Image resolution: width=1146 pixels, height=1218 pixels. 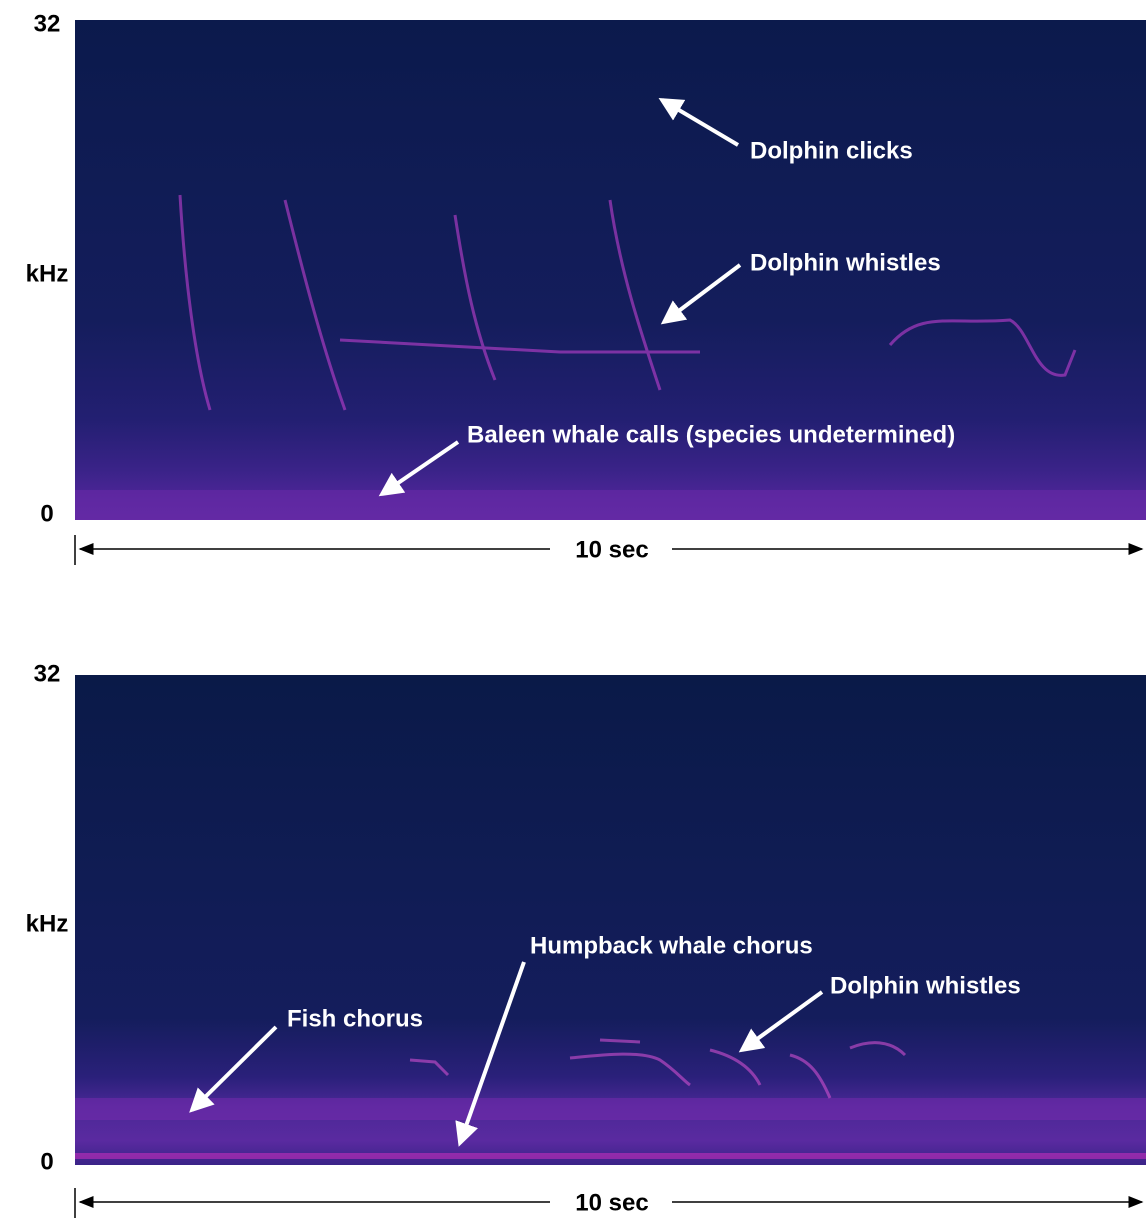 I want to click on annotation: Dolphin clicks, so click(x=831, y=150).